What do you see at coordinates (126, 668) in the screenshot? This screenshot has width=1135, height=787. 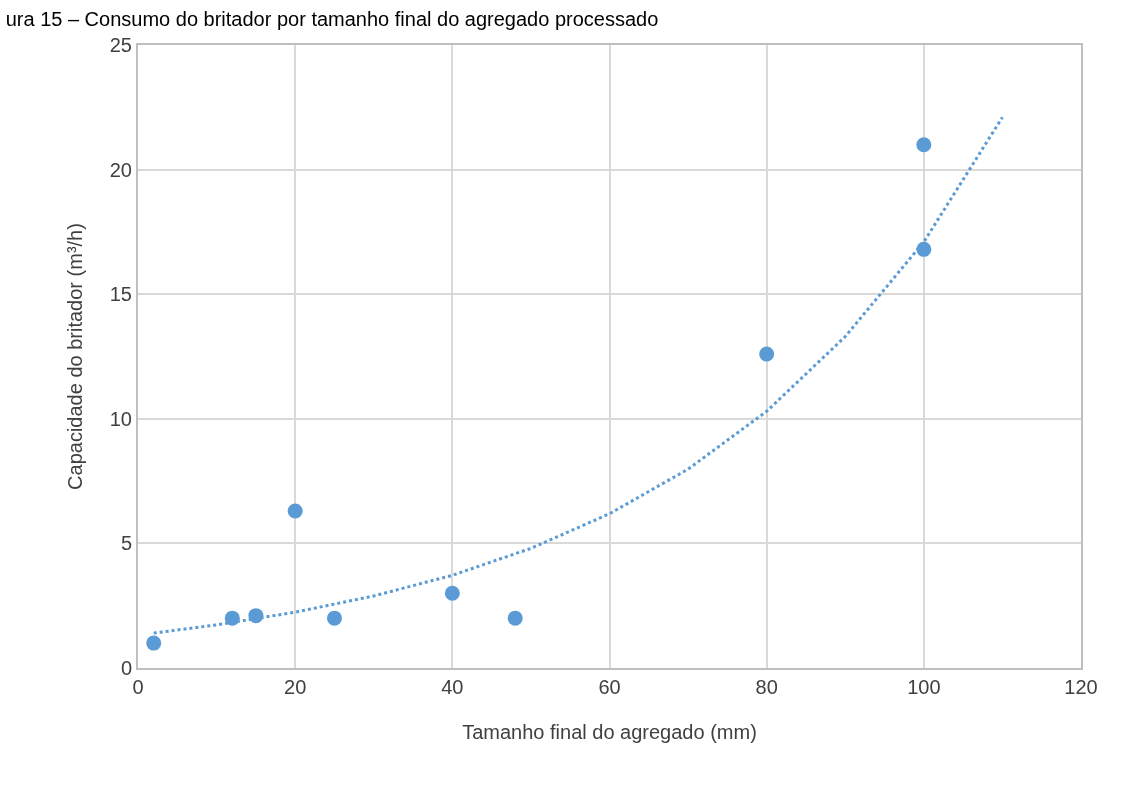 I see `y-tick-label: 0` at bounding box center [126, 668].